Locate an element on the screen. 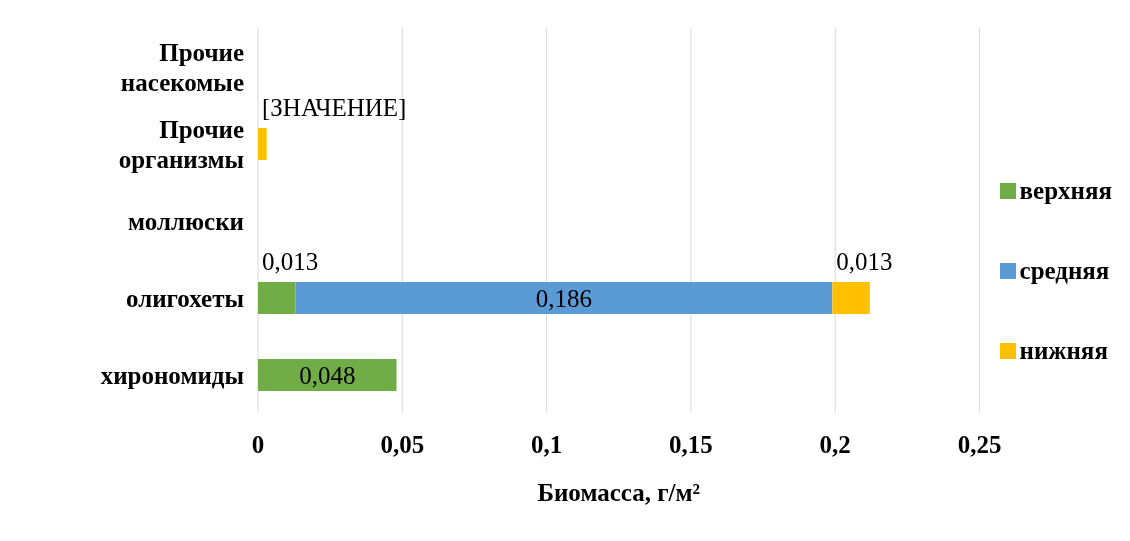  y-tick-label: Прочие организмы is located at coordinates (181, 143).